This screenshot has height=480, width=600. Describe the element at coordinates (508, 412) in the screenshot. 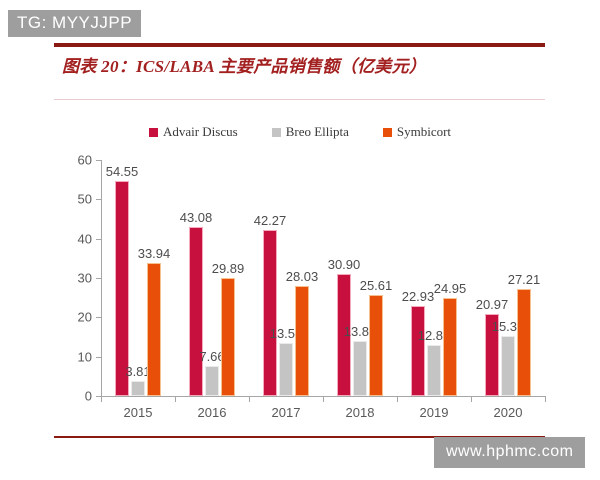

I see `x-axis-tick-label: 2020` at that location.